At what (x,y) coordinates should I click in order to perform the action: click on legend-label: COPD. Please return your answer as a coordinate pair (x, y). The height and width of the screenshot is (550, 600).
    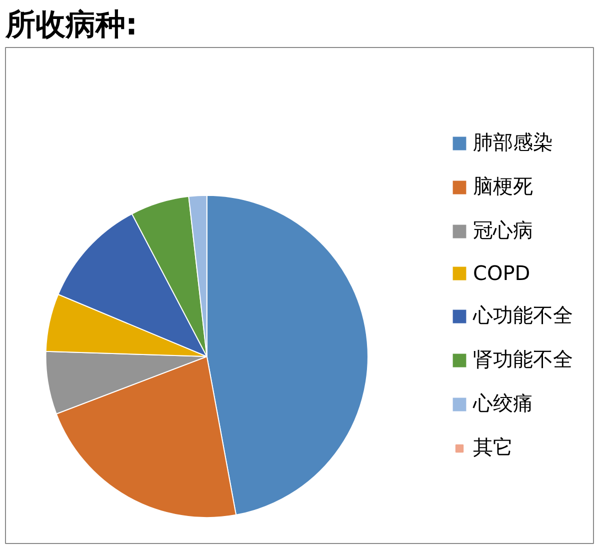
    Looking at the image, I should click on (501, 273).